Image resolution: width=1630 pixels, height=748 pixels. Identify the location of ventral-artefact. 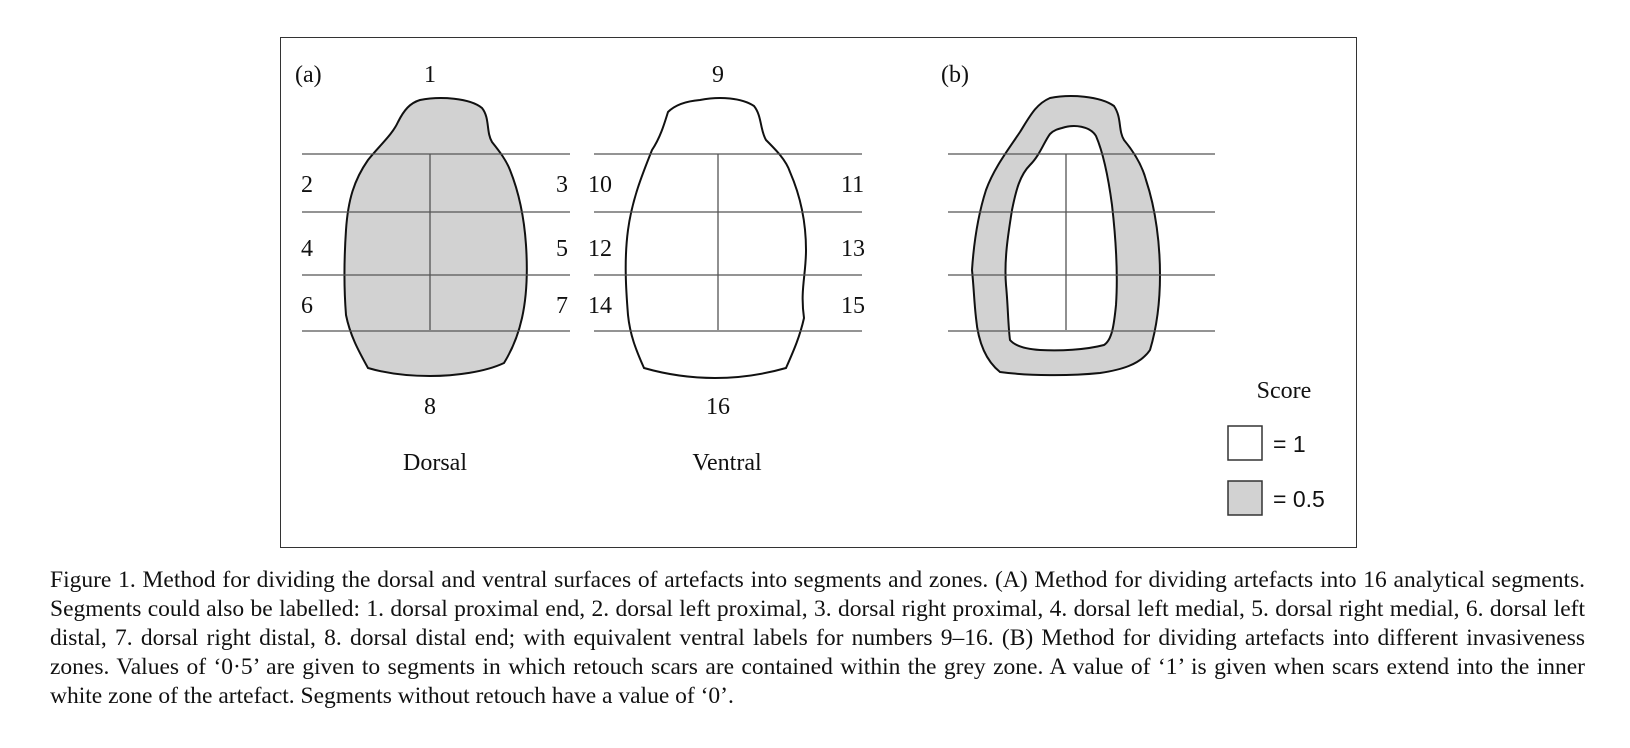
(716, 238).